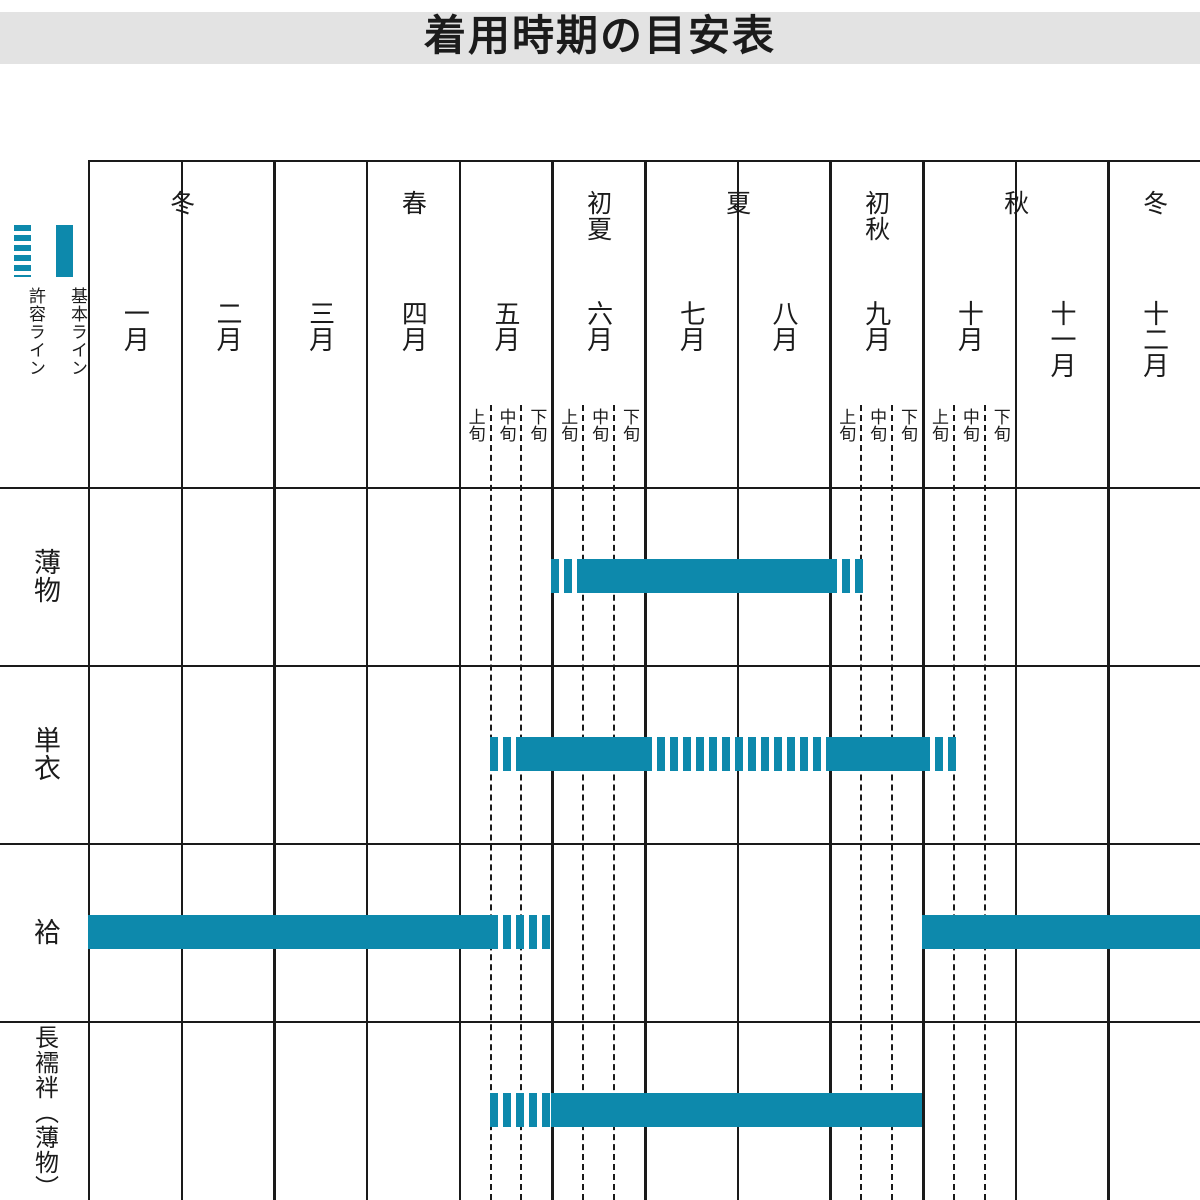 This screenshot has height=1200, width=1200. Describe the element at coordinates (876, 216) in the screenshot. I see `season-label: 初秋` at that location.